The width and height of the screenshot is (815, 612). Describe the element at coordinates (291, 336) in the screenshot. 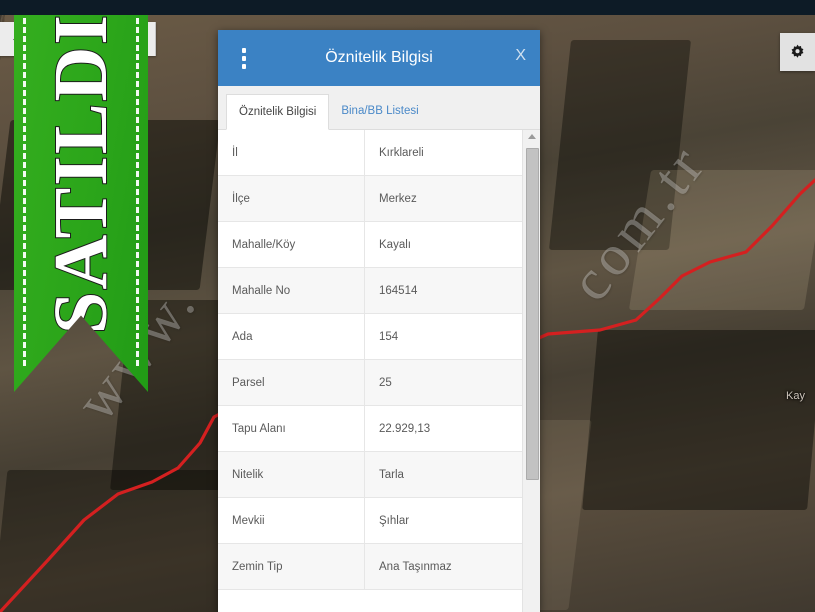

I see `row-key: Ada` at that location.